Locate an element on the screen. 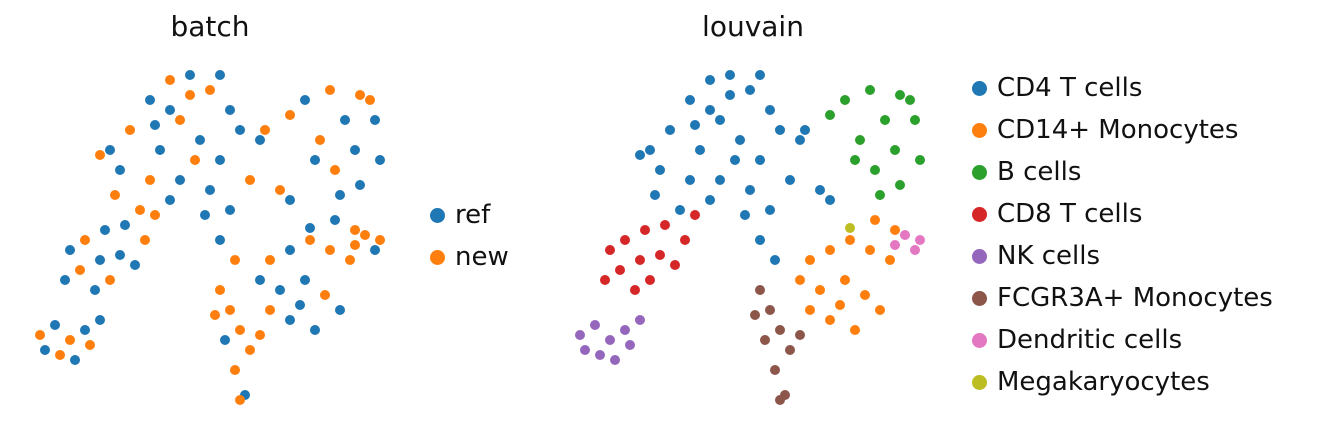 This screenshot has height=437, width=1329. louvain-panel-title: louvain is located at coordinates (753, 26).